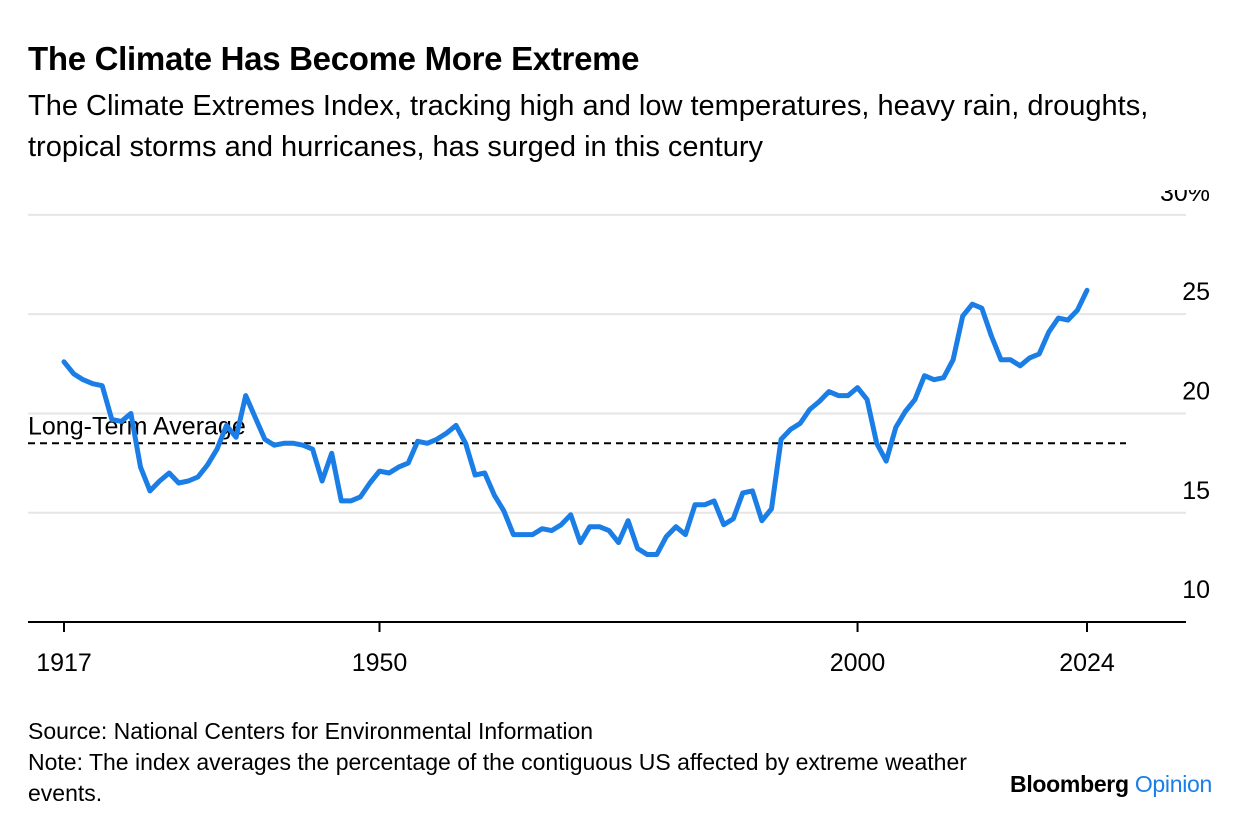  I want to click on chart-title: The Climate Has Become More Extreme, so click(334, 58).